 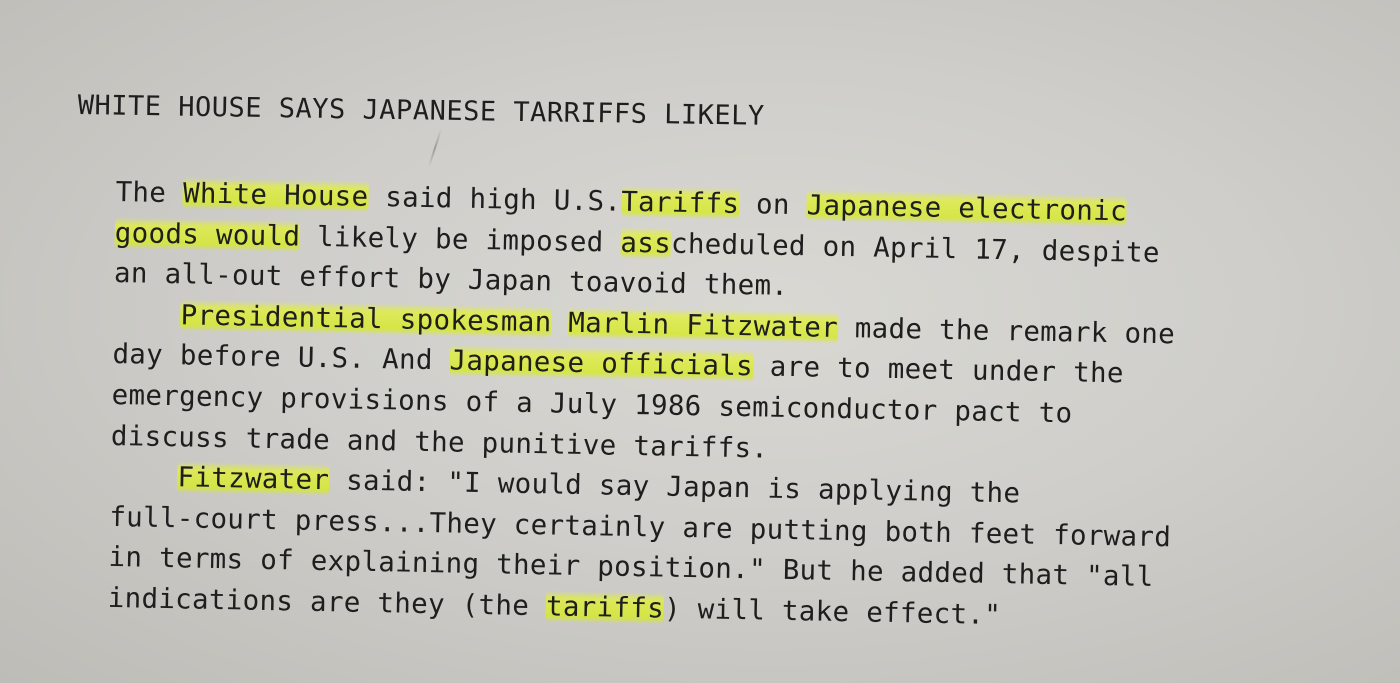 What do you see at coordinates (967, 208) in the screenshot?
I see `highlighted-text: Japanese electronic` at bounding box center [967, 208].